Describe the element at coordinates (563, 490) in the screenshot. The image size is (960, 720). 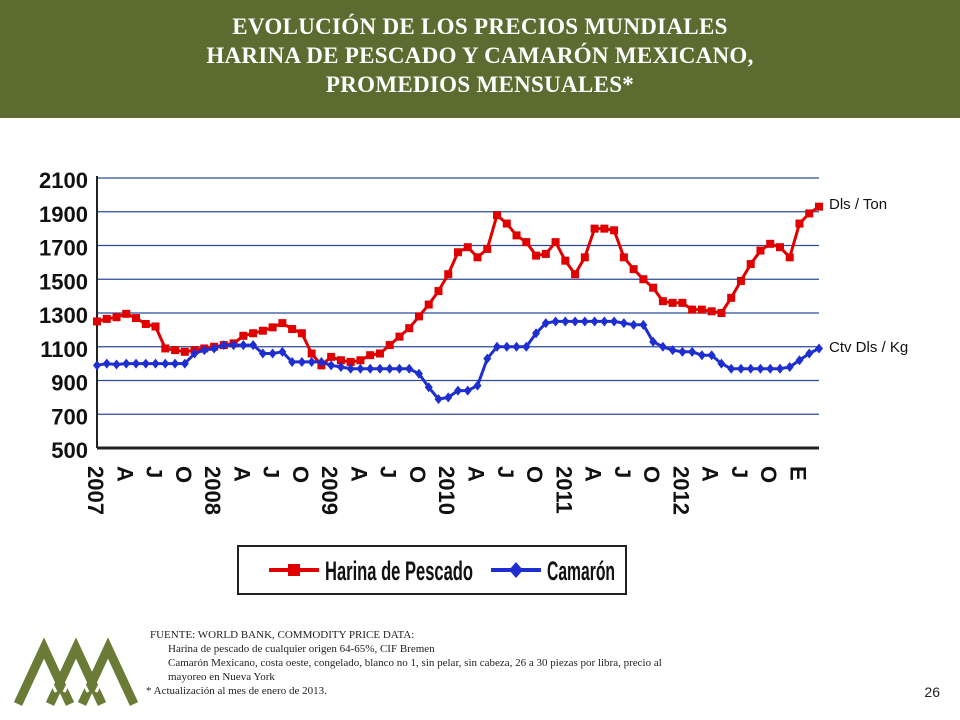
I see `x-tick-label: 2011` at that location.